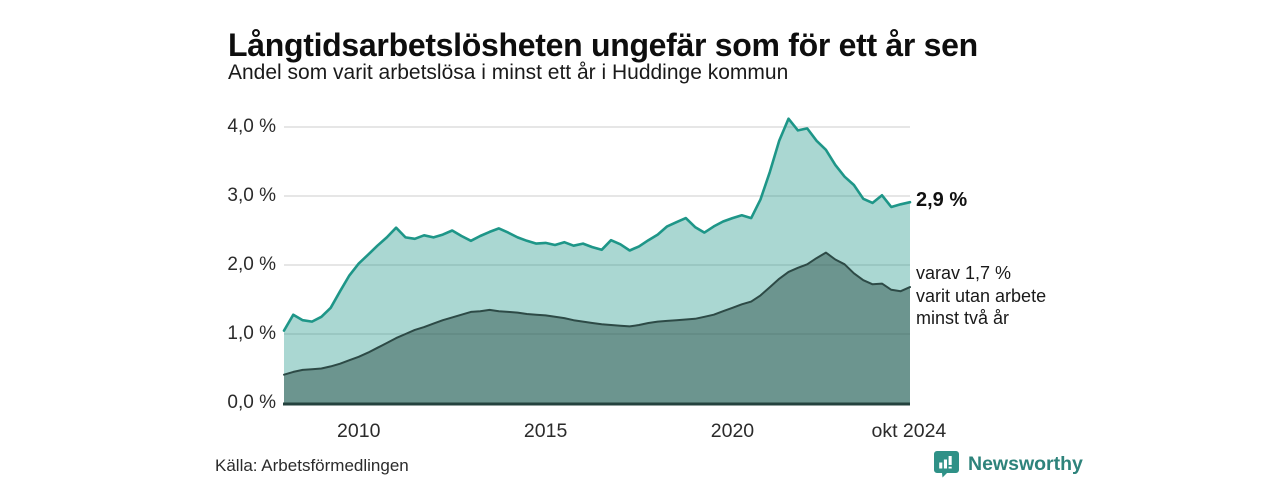 This screenshot has width=1280, height=480. Describe the element at coordinates (942, 200) in the screenshot. I see `annotation-latest-total: 2,9 %` at that location.